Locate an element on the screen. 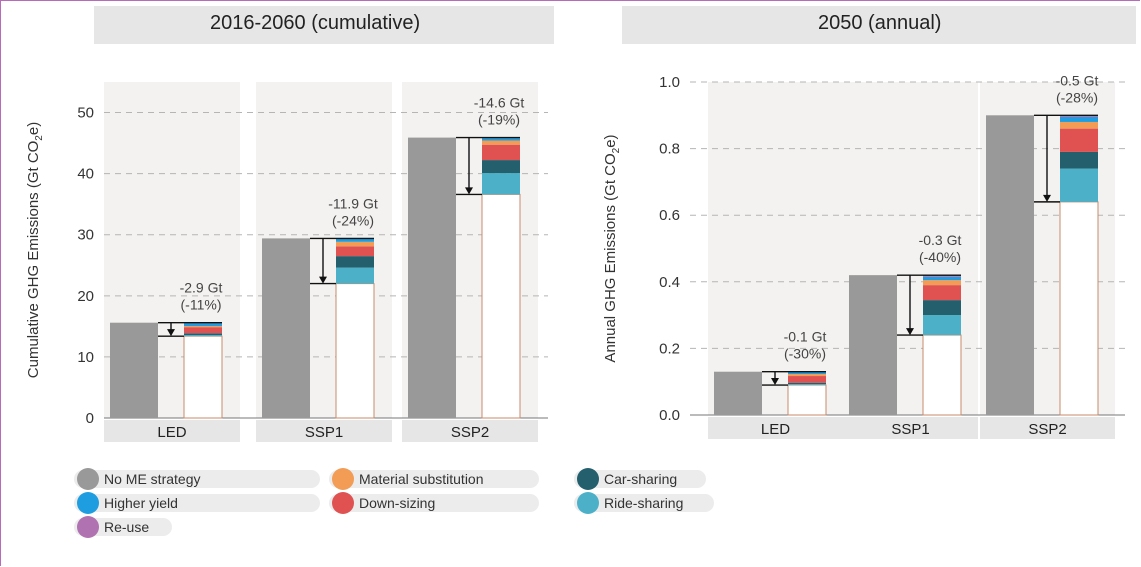 The width and height of the screenshot is (1141, 567). panel1-bar-no-me-strategy-led is located at coordinates (134, 370).